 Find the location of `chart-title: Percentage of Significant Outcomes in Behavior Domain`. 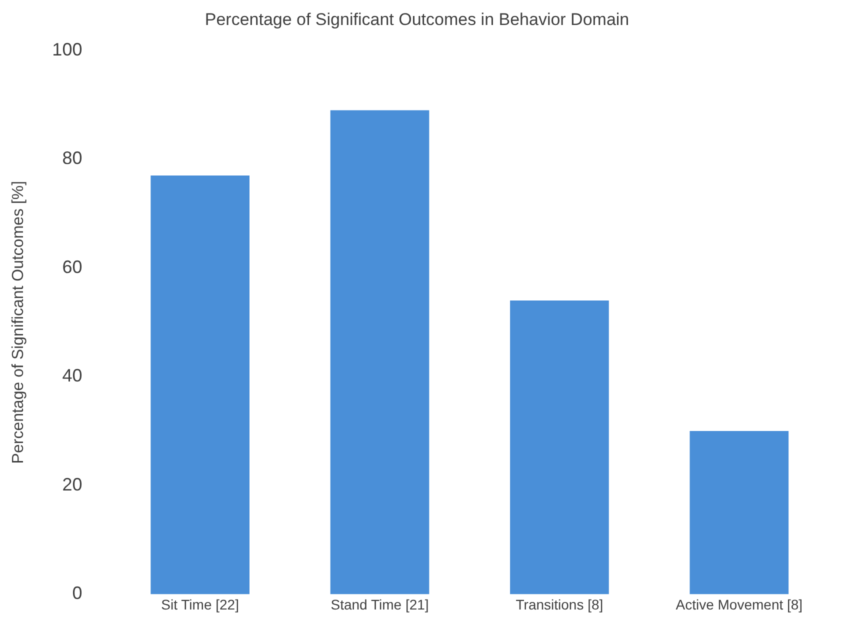

chart-title: Percentage of Significant Outcomes in Behavior Domain is located at coordinates (417, 19).